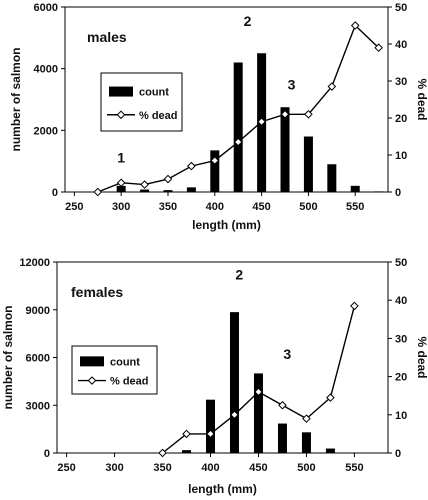  What do you see at coordinates (46, 131) in the screenshot?
I see `y-tick-label: 2000` at bounding box center [46, 131].